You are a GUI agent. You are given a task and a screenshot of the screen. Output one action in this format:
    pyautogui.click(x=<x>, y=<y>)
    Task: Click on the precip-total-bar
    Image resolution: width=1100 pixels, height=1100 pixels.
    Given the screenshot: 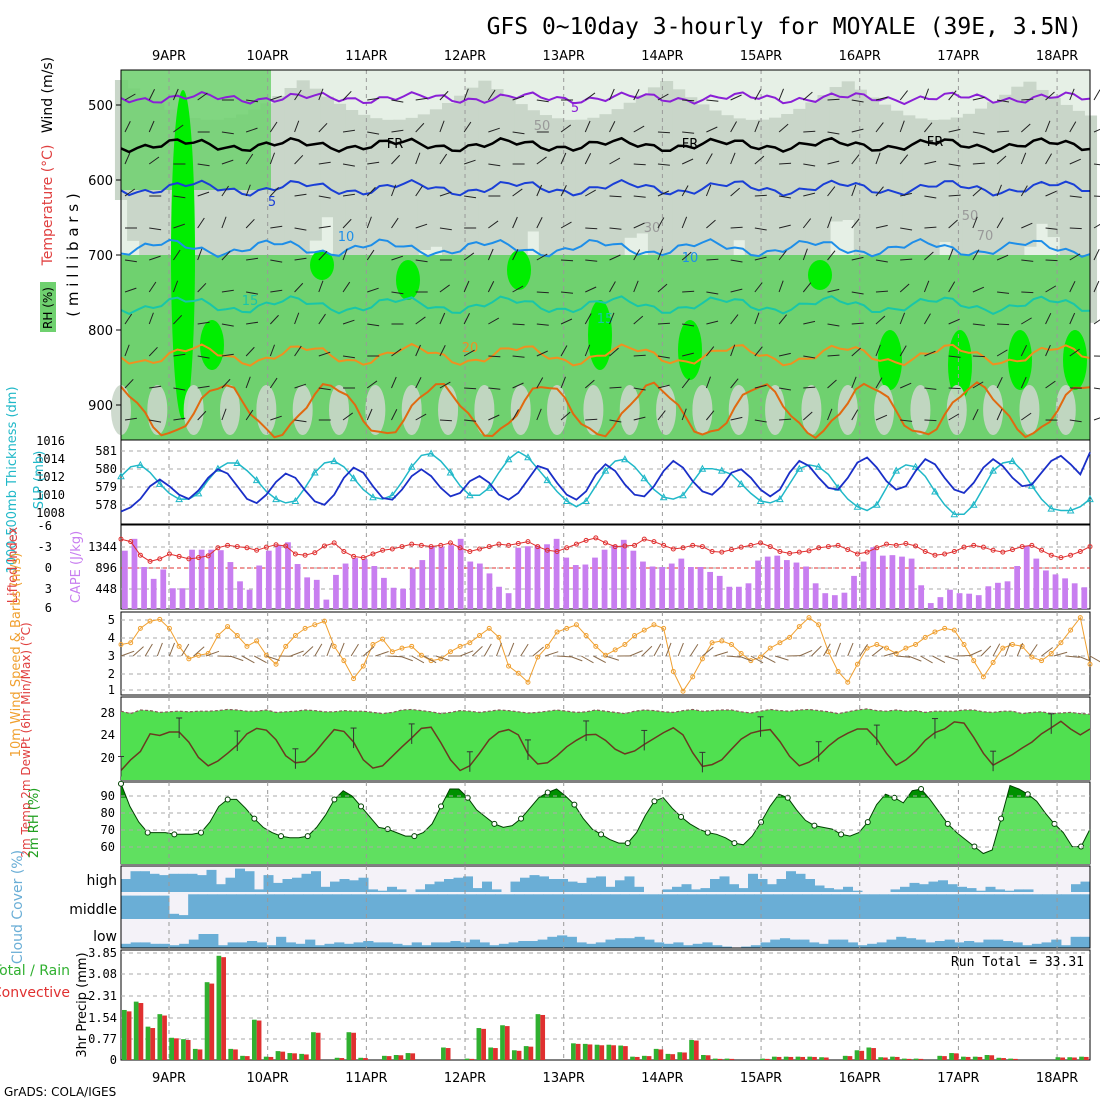 What is the action you would take?
    pyautogui.click(x=857, y=1055)
    